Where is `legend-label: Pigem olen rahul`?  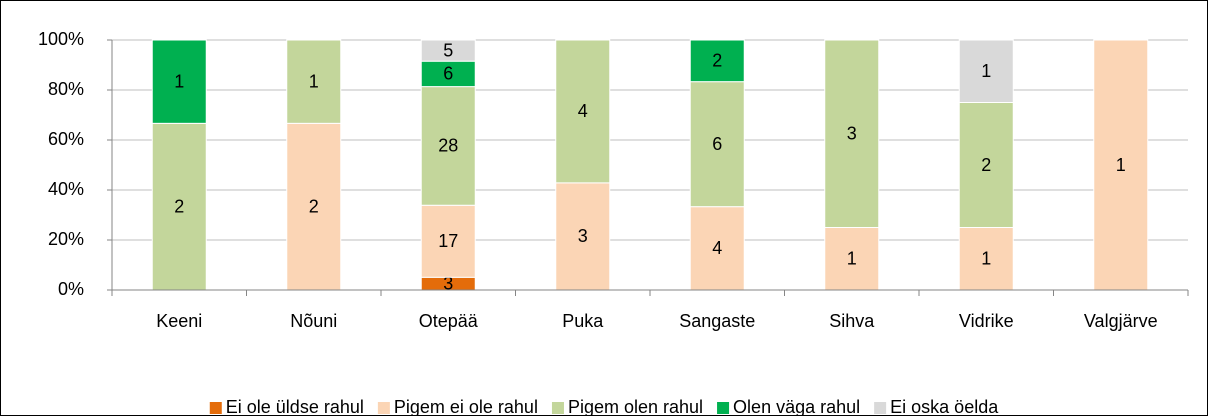 legend-label: Pigem olen rahul is located at coordinates (635, 406).